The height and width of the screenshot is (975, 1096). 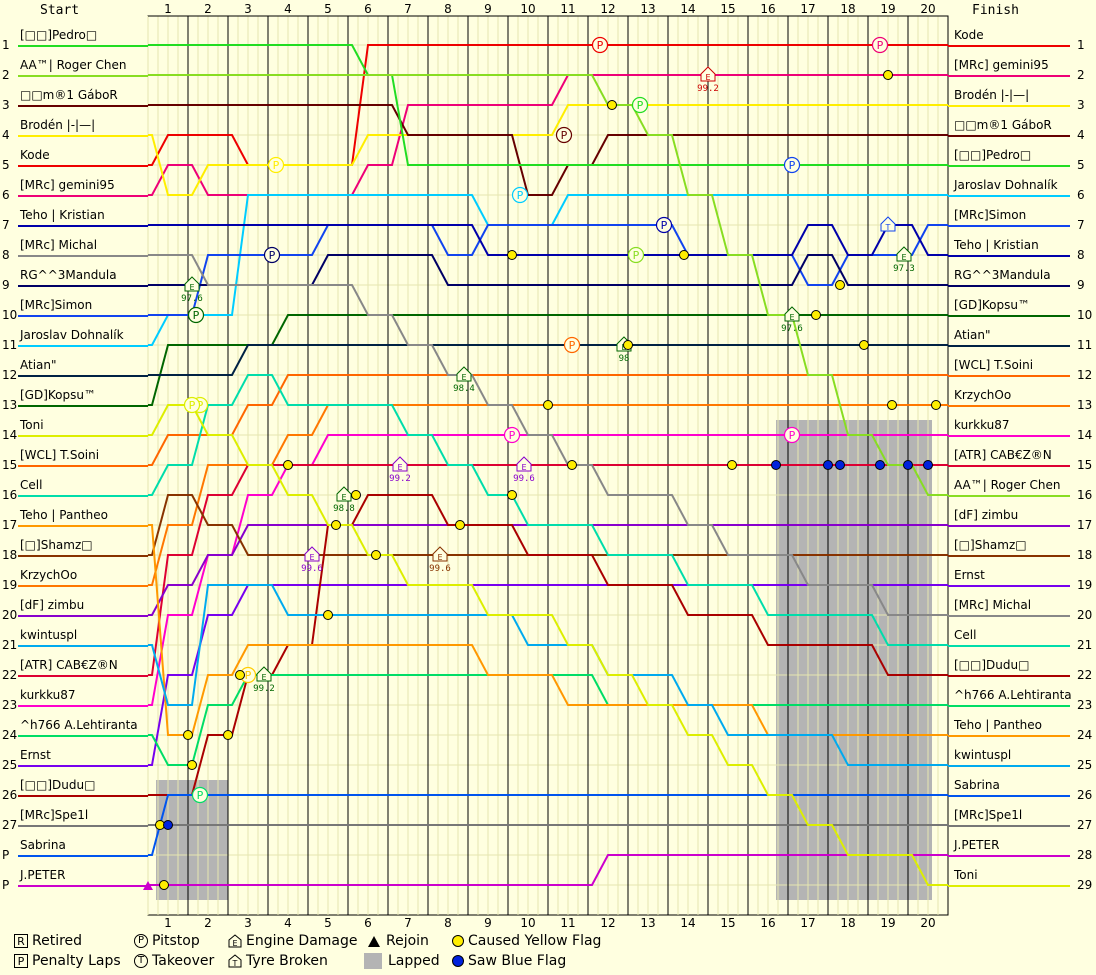 I want to click on lap-label-bottom: 3, so click(x=248, y=923).